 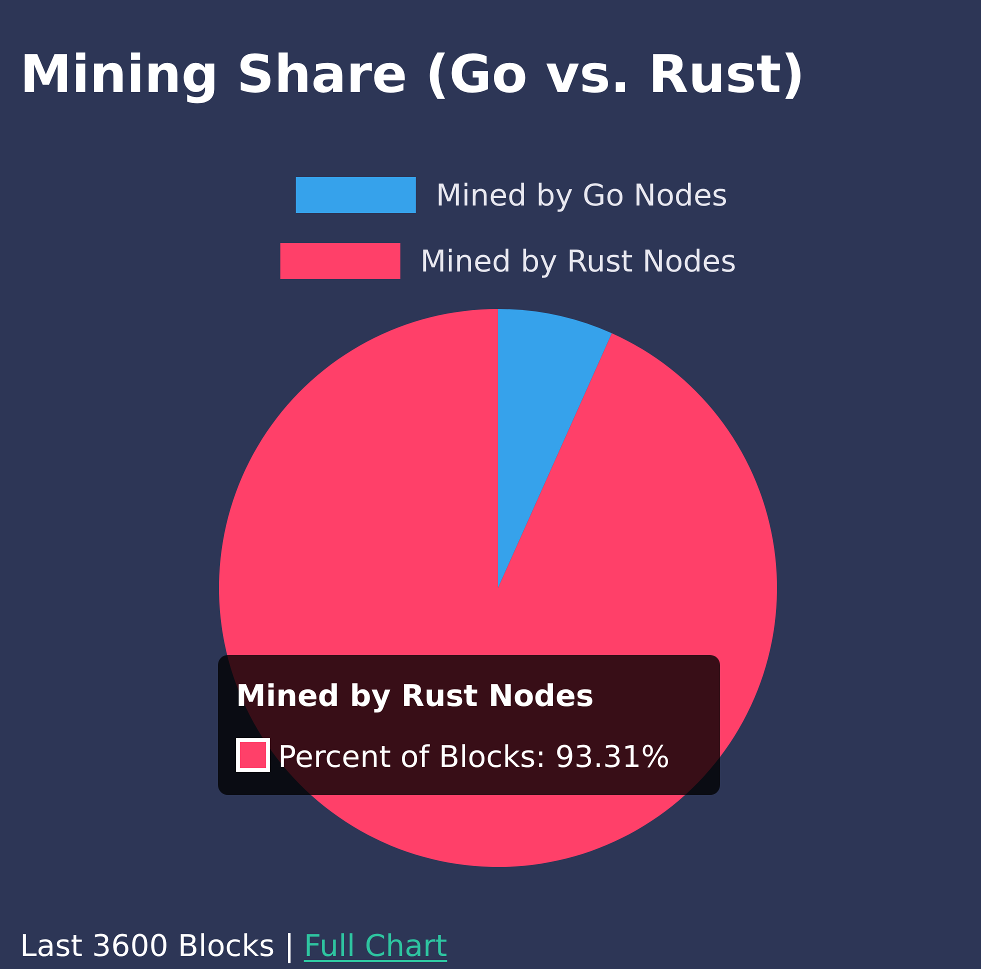 I want to click on text: Last 3600 Blocks |, so click(x=162, y=946).